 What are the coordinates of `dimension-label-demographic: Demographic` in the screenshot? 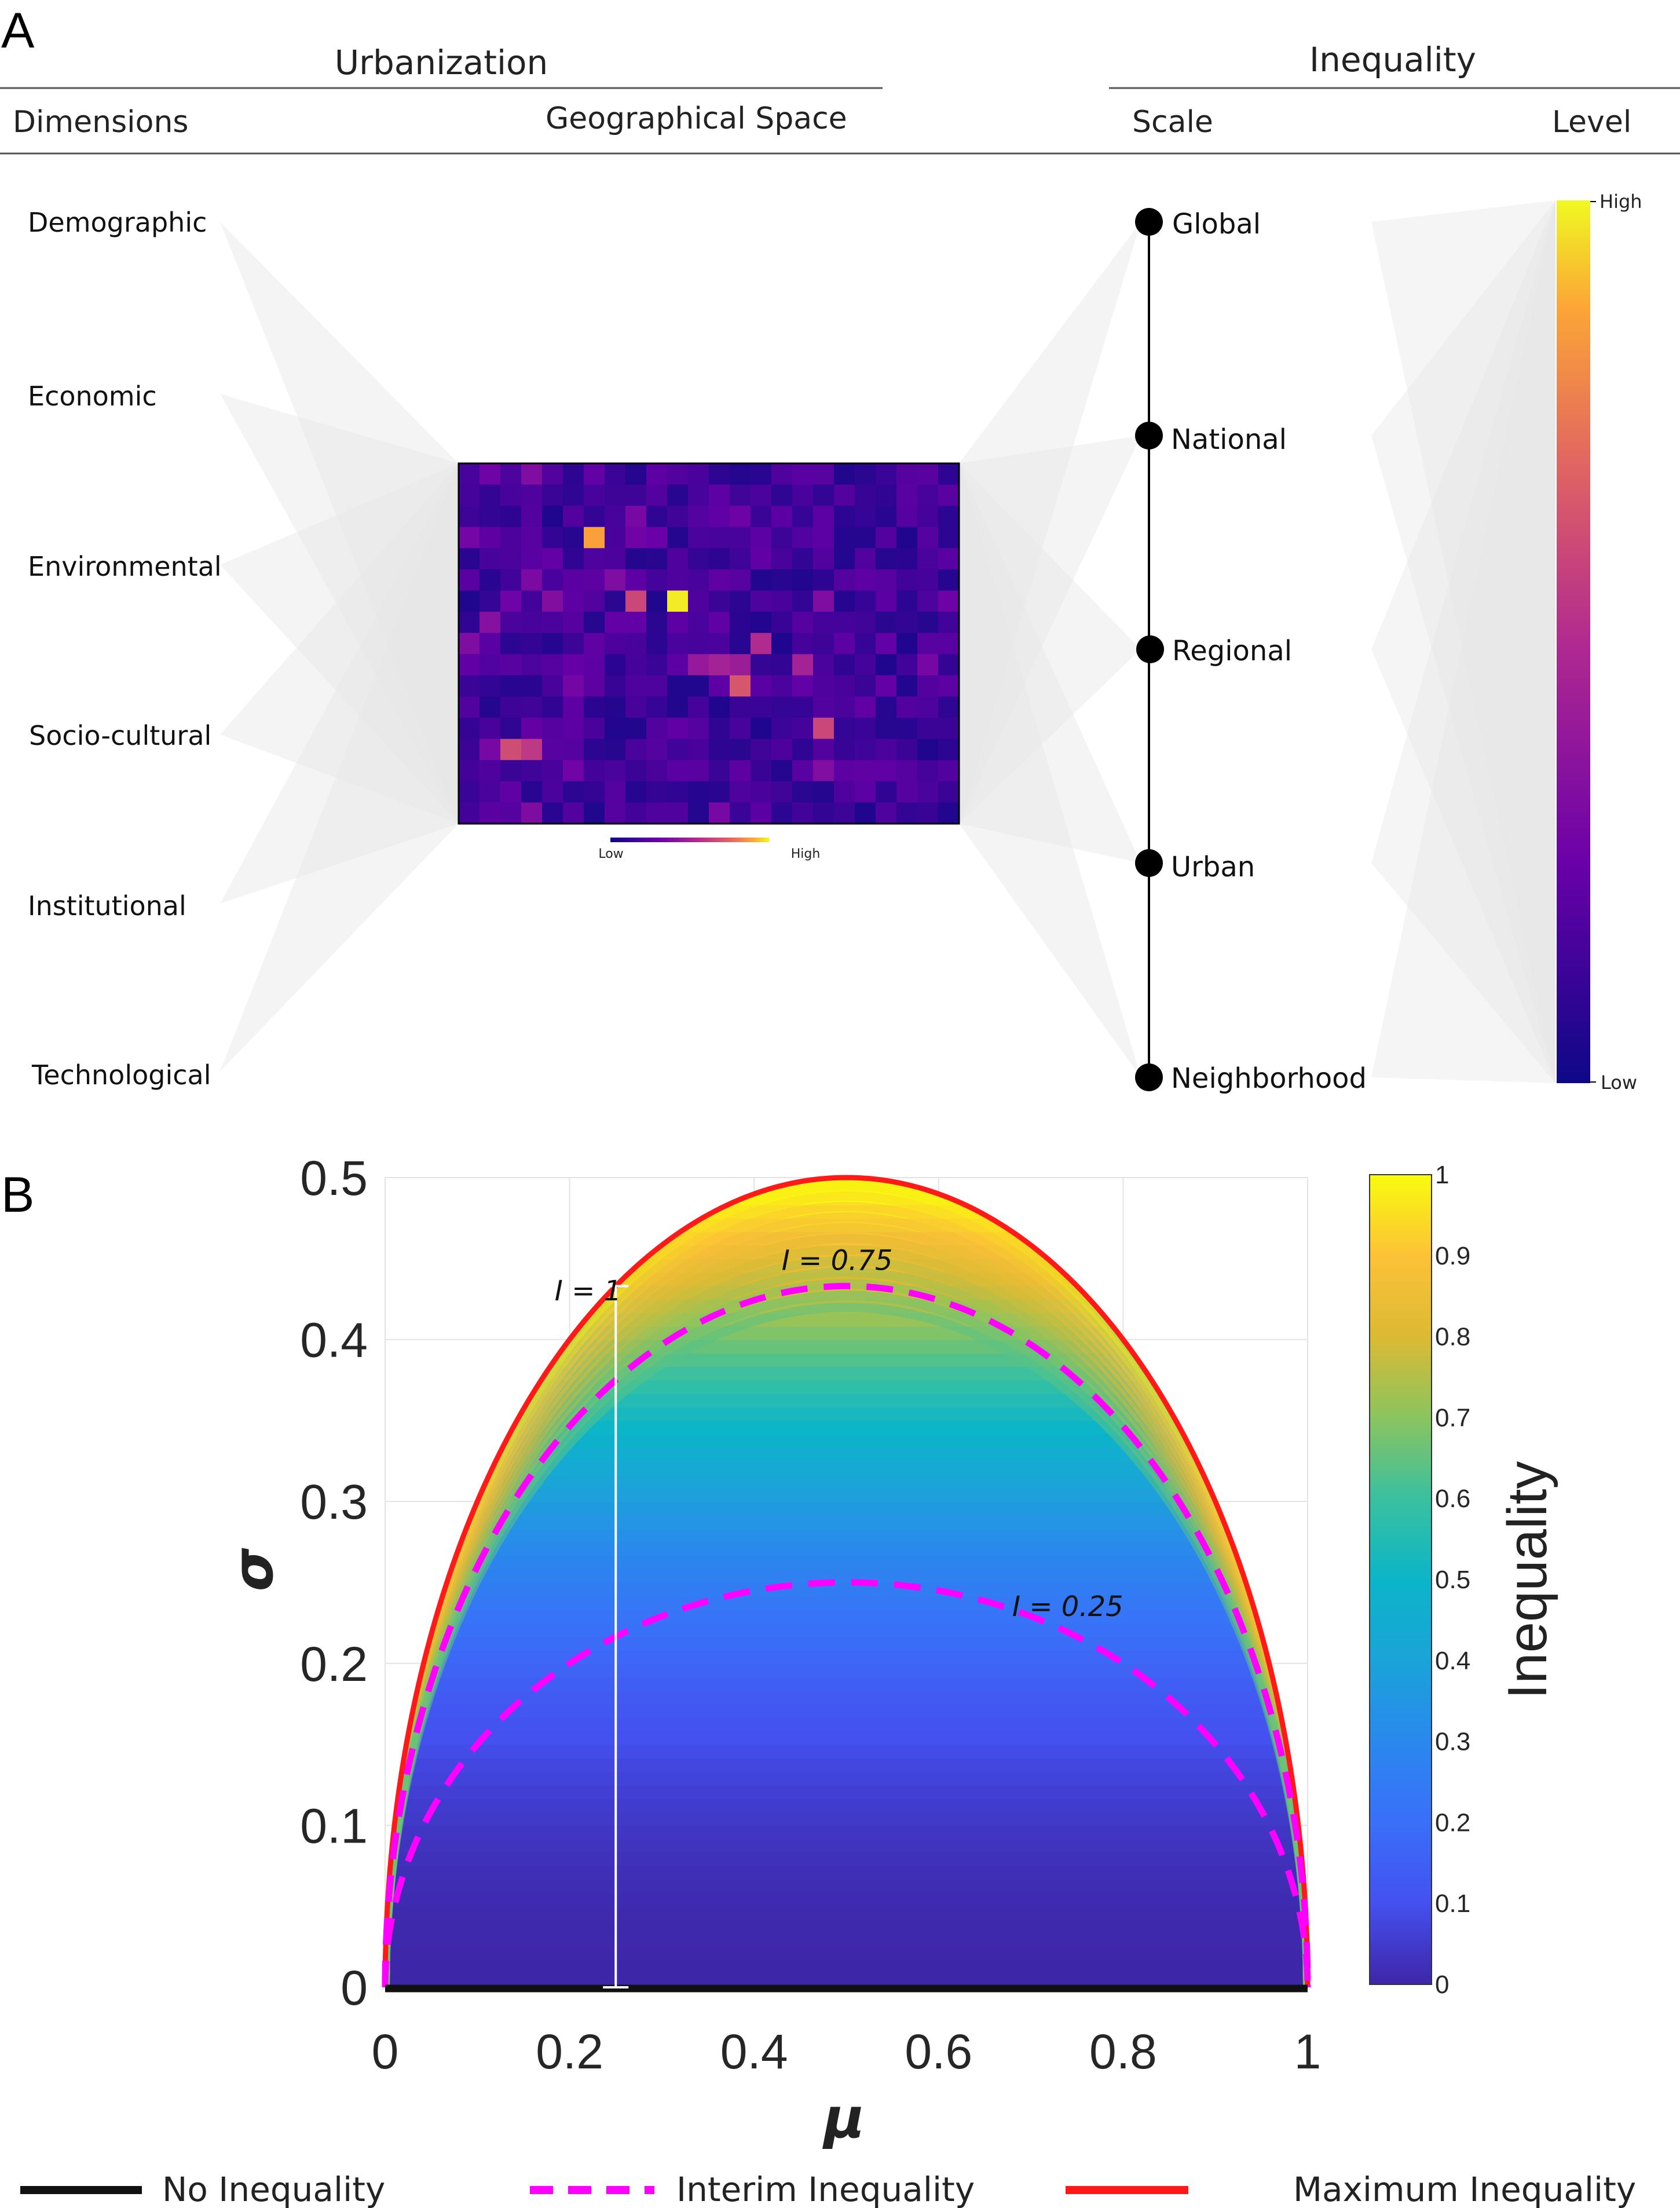 It's located at (118, 222).